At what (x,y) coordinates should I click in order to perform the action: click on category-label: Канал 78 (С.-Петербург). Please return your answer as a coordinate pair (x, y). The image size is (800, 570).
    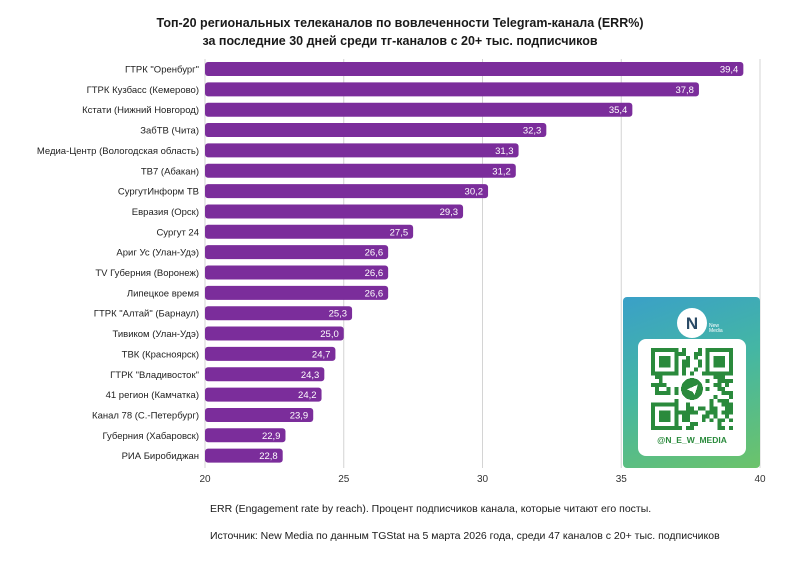
    Looking at the image, I should click on (145, 415).